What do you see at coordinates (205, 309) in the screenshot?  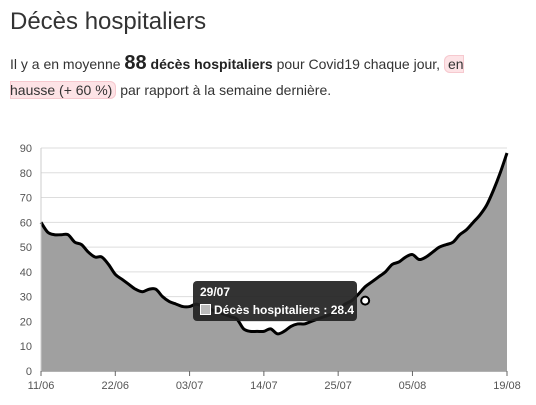 I see `tooltip-swatch-icon` at bounding box center [205, 309].